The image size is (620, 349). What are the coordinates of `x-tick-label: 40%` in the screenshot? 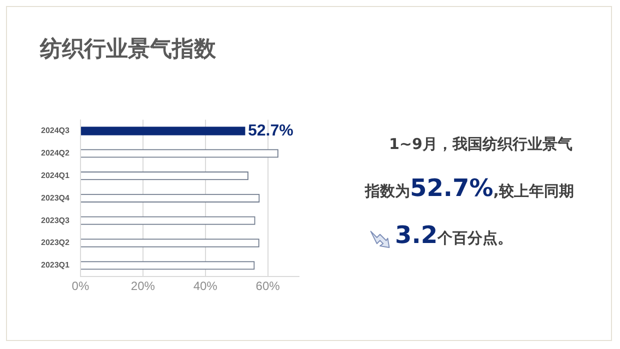 It's located at (205, 286).